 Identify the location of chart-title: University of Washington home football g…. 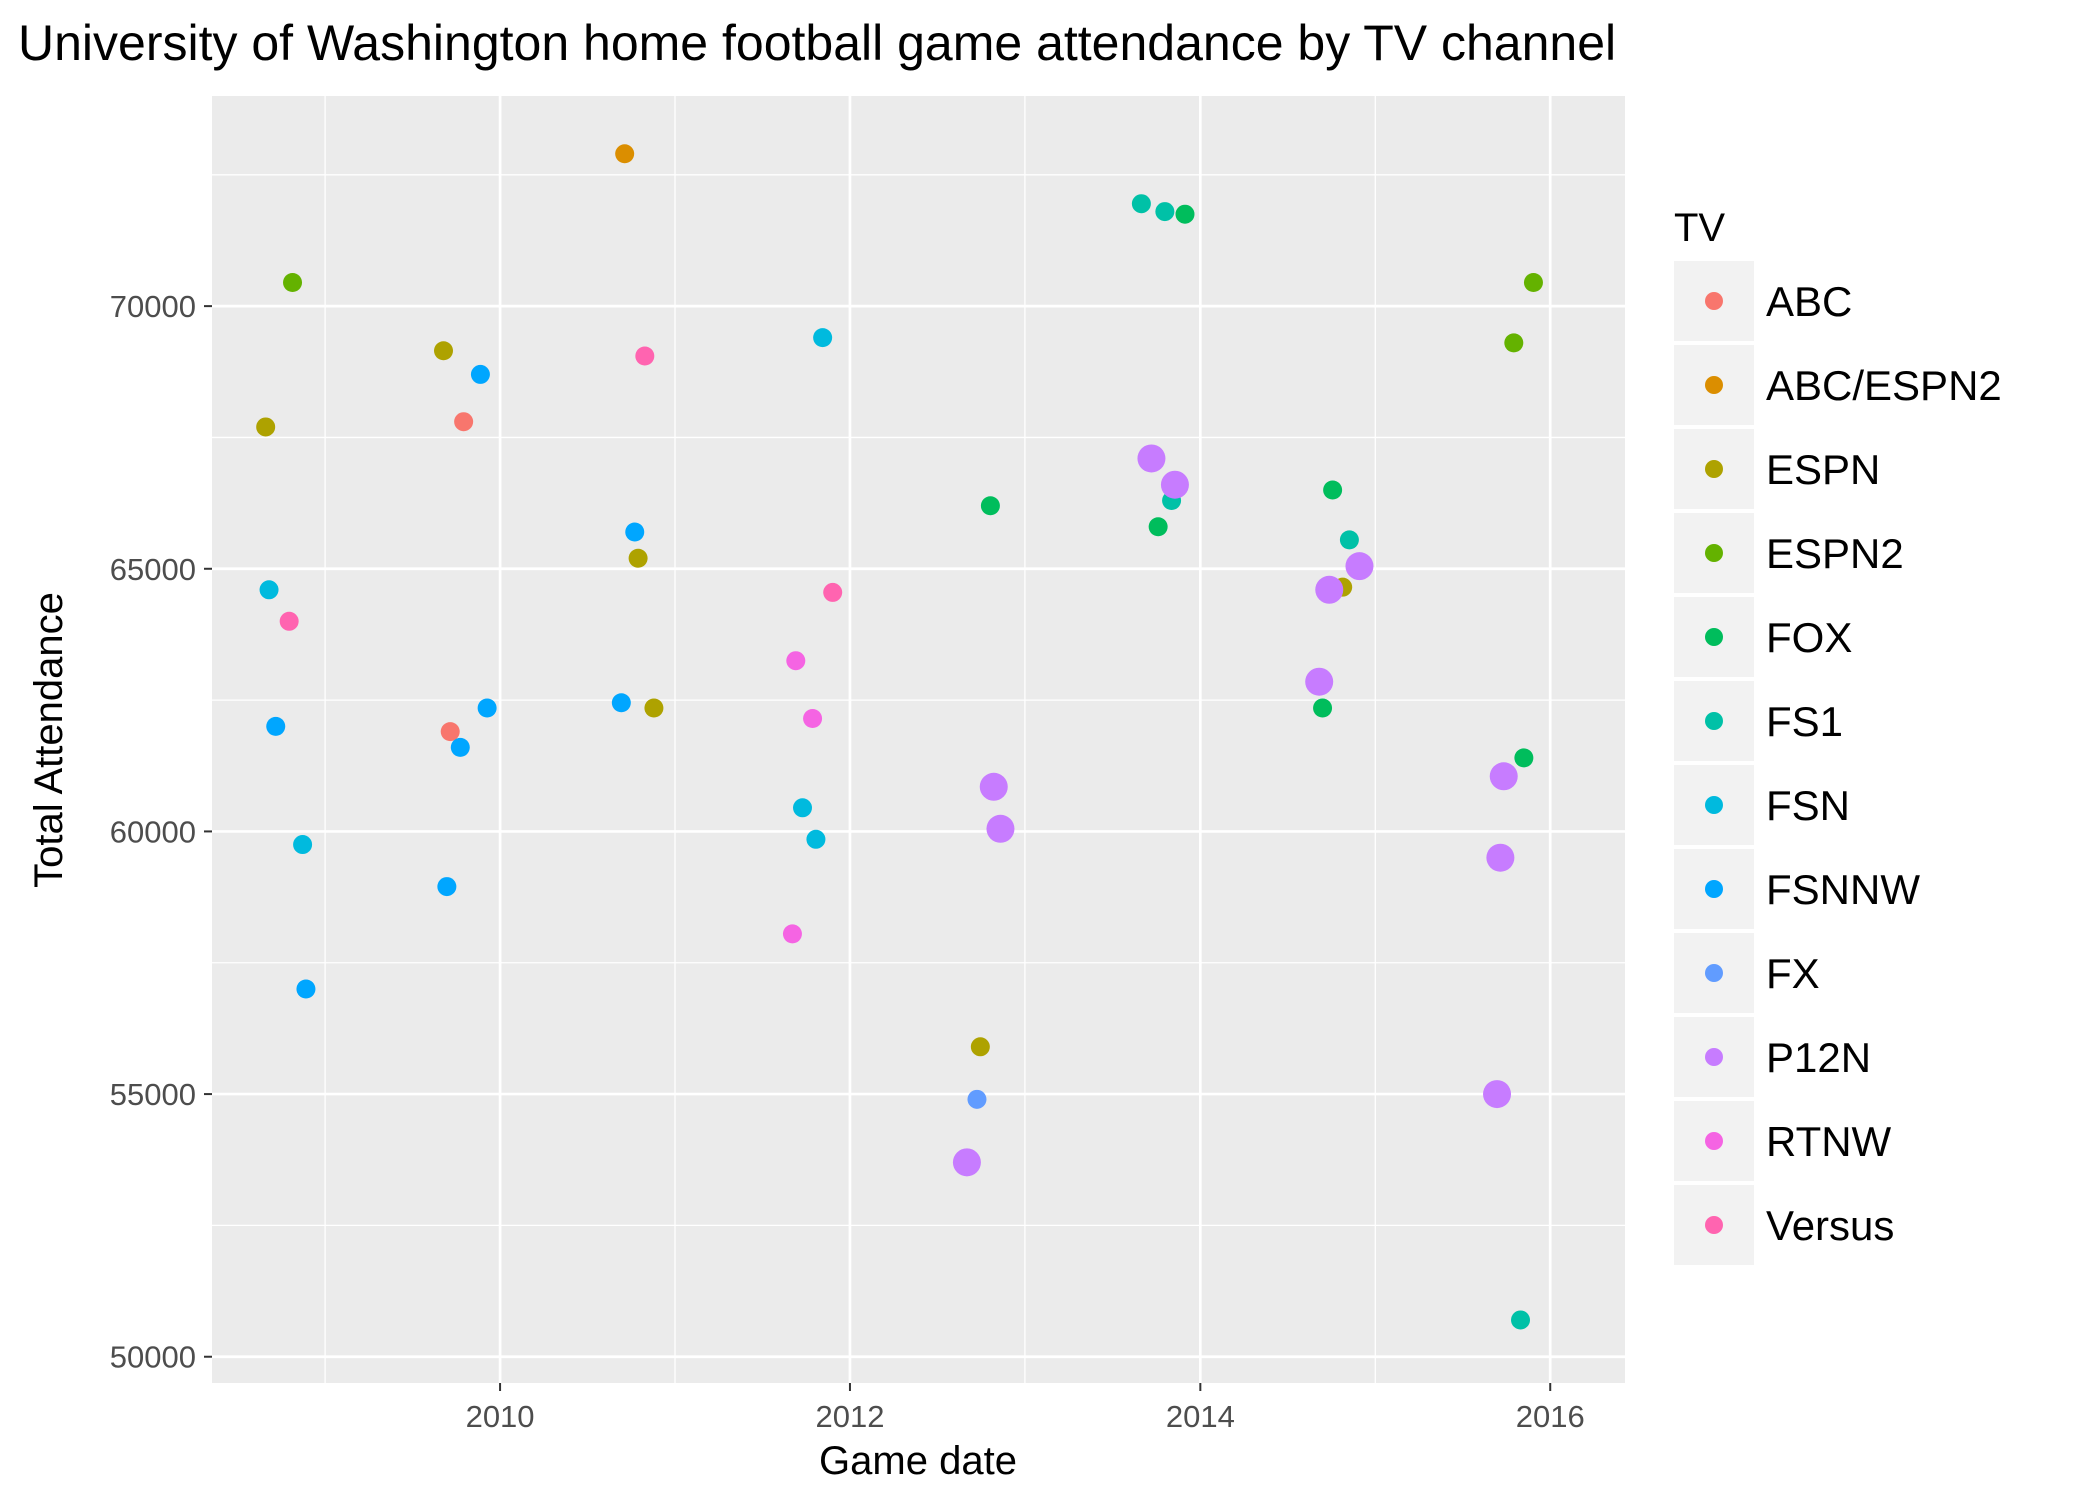
(817, 43).